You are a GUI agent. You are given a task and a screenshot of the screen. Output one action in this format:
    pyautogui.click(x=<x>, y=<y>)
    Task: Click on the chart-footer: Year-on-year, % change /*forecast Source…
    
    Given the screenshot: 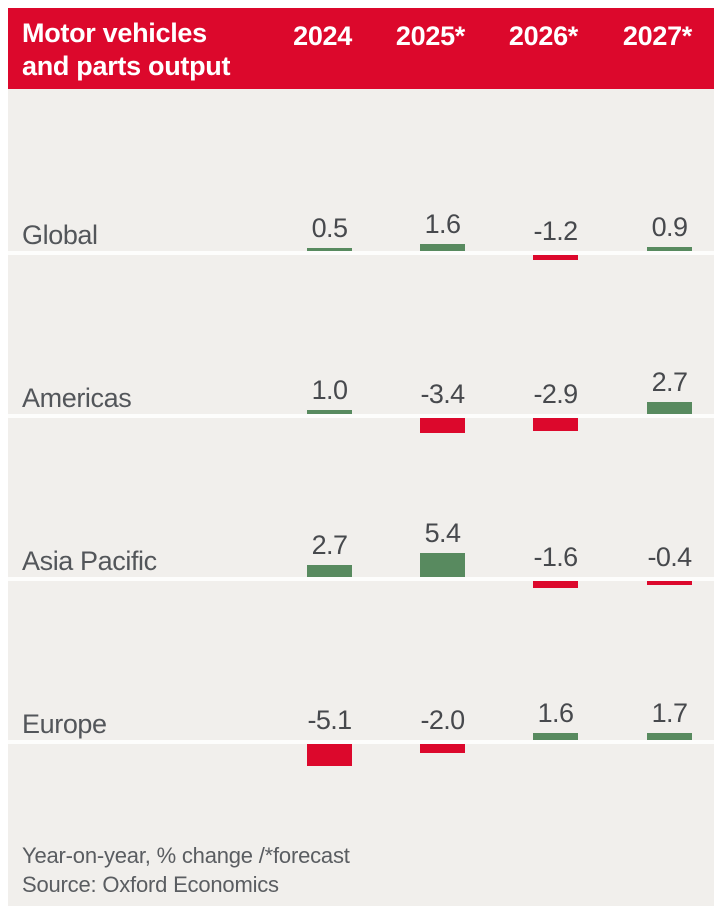 What is the action you would take?
    pyautogui.click(x=186, y=870)
    